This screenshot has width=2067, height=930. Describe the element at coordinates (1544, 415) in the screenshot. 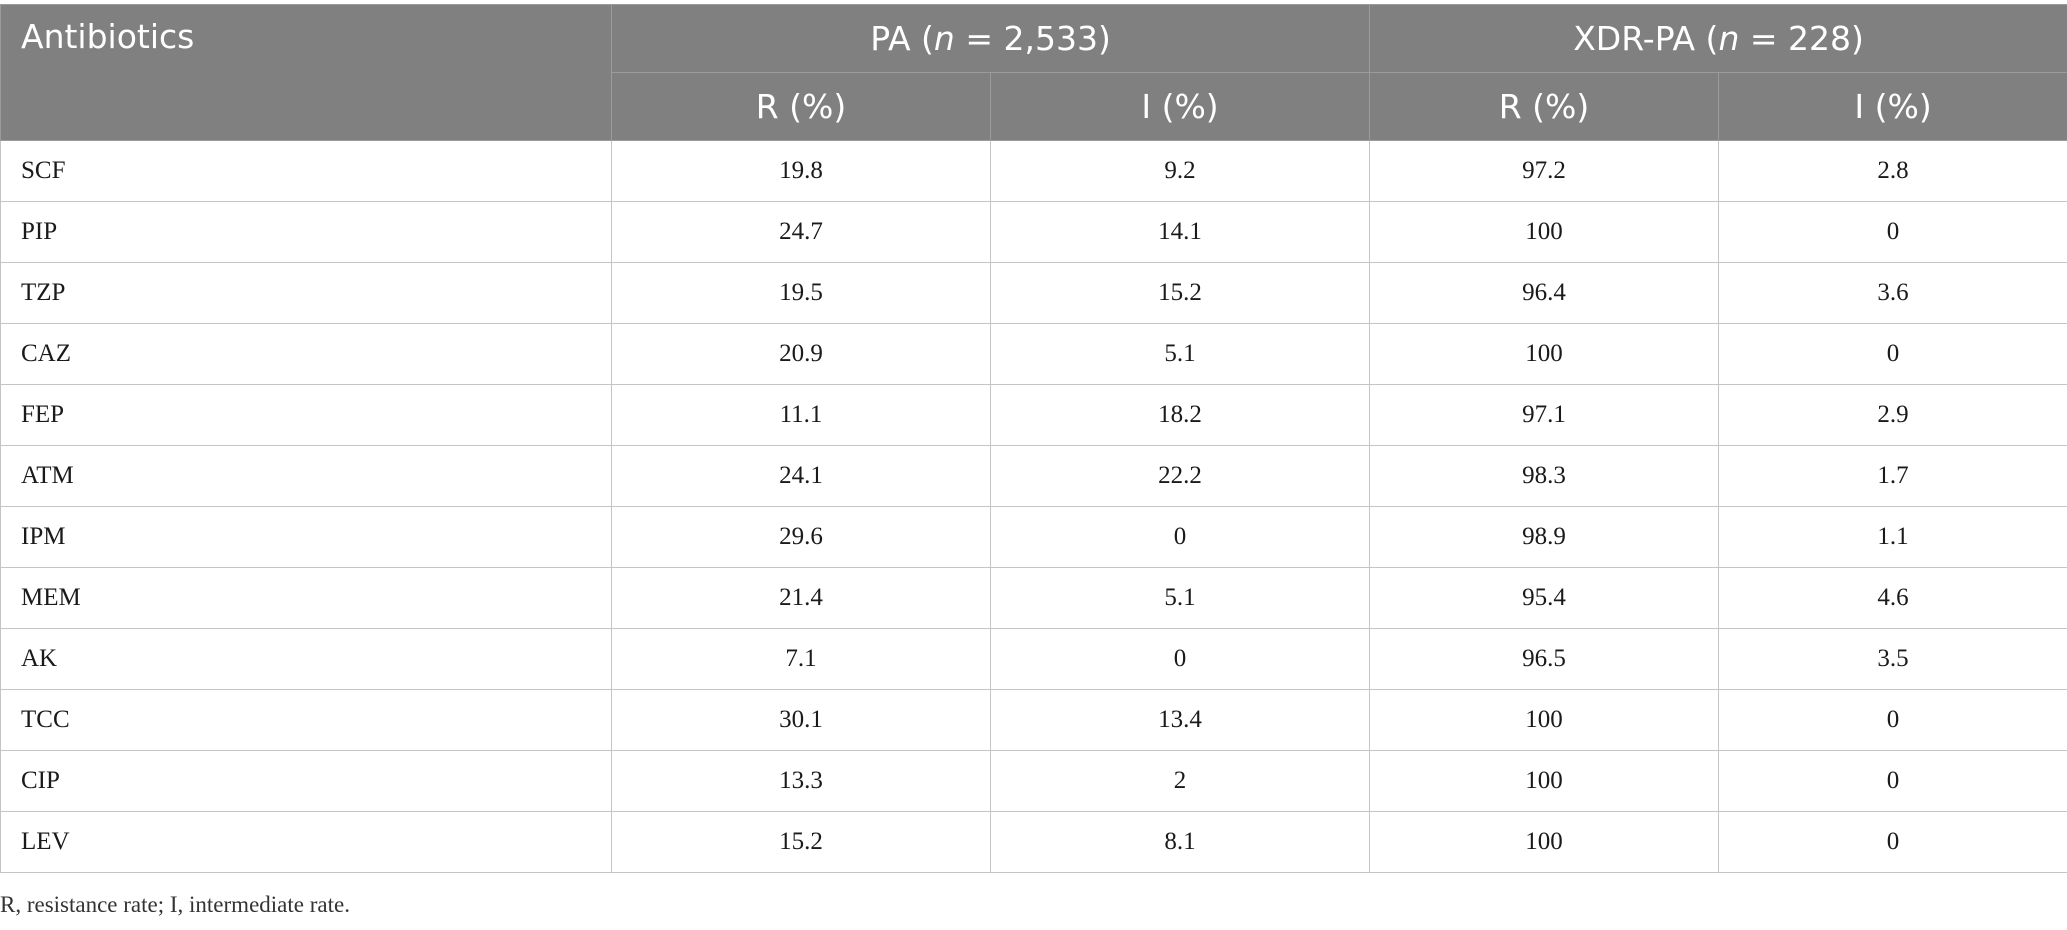

I see `rate-cell: 97.1` at that location.